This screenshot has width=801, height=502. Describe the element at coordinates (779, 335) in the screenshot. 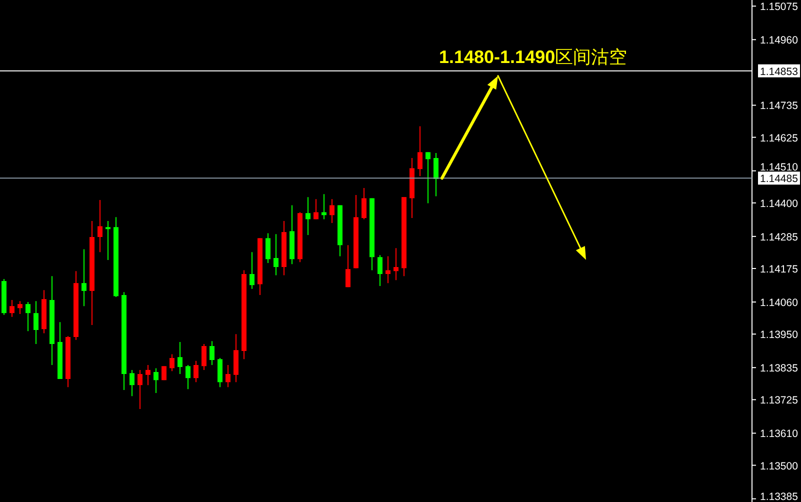

I see `y-tick-label: 1.13950` at that location.